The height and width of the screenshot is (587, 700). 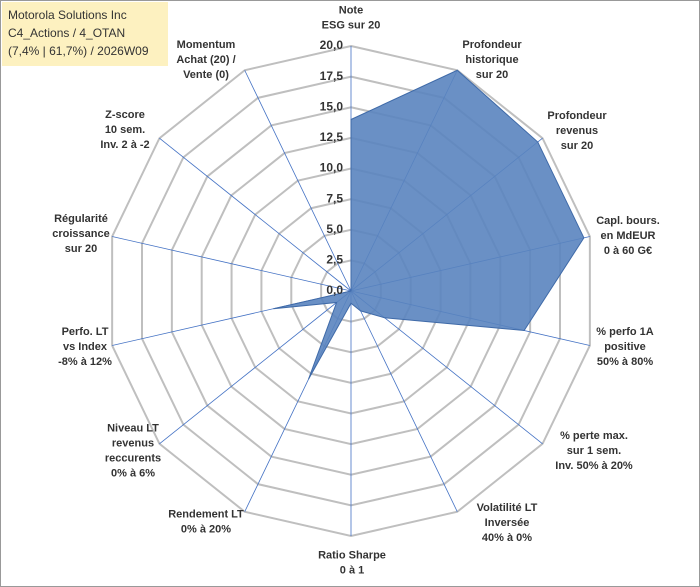 I want to click on chart-title: (7,4% | 61,7%) / 2026W09, so click(x=78, y=51).